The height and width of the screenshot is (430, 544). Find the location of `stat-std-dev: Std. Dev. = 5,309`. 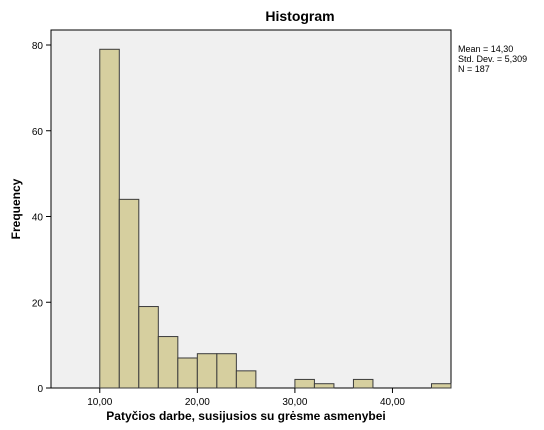

stat-std-dev: Std. Dev. = 5,309 is located at coordinates (492, 59).